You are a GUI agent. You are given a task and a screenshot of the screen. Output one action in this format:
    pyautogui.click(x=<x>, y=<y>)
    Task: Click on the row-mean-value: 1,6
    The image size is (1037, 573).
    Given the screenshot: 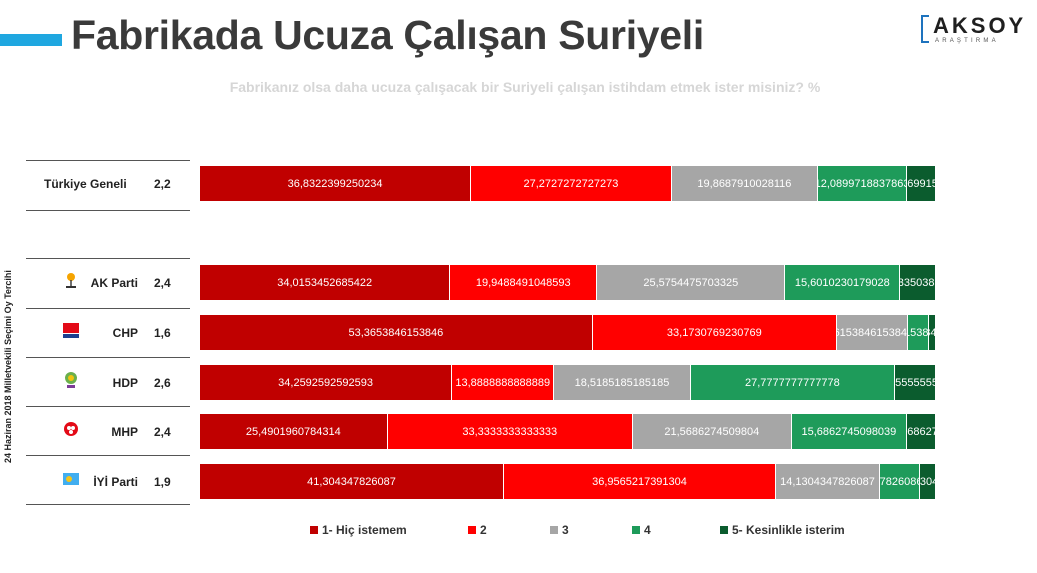 What is the action you would take?
    pyautogui.click(x=162, y=333)
    